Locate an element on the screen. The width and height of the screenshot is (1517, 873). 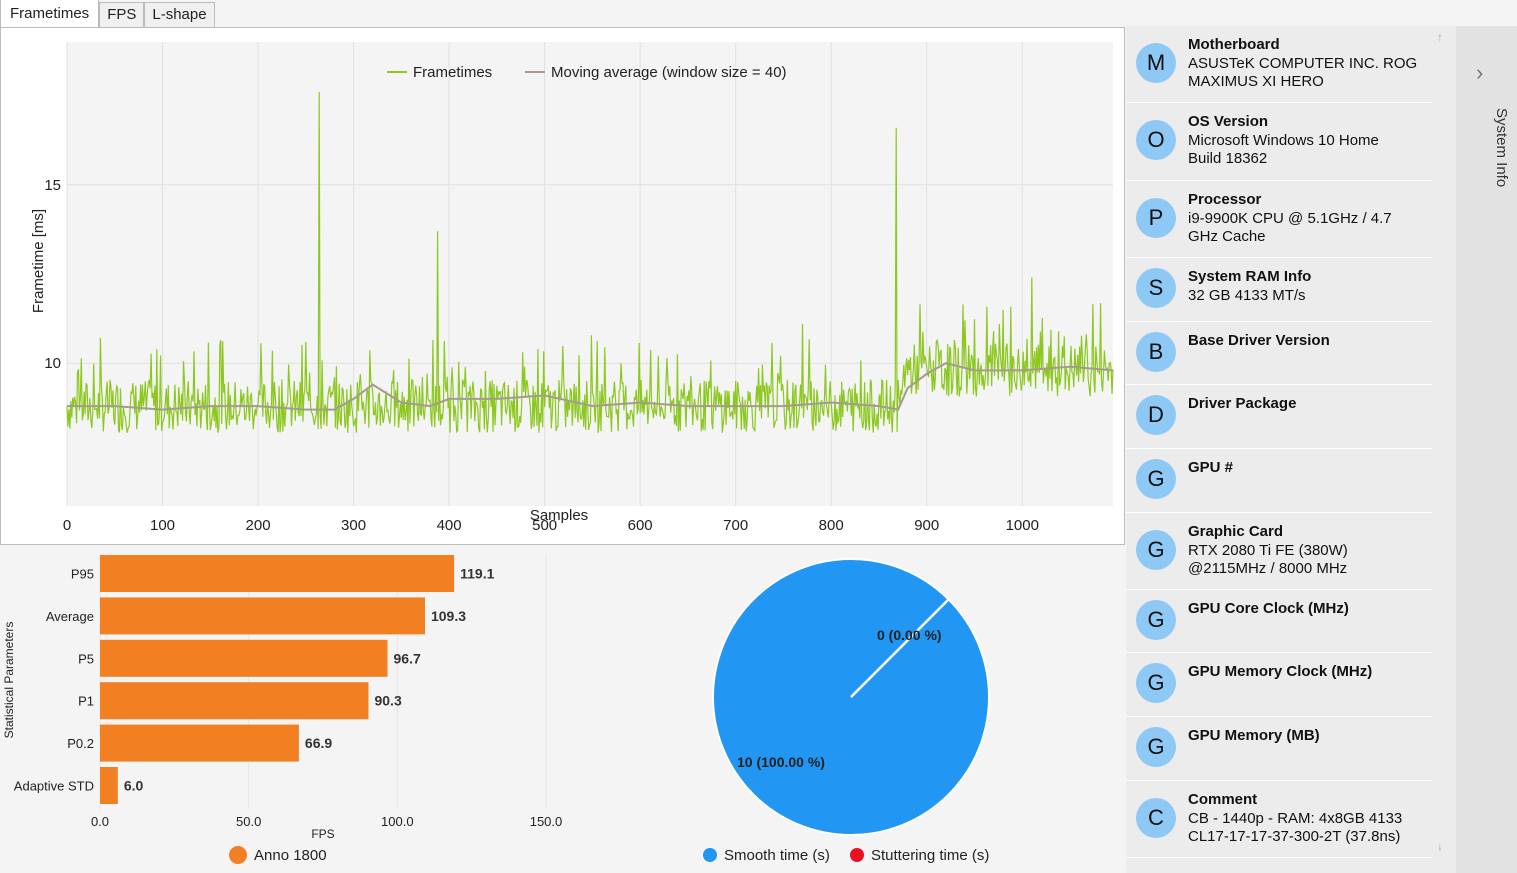
bar-x-tick-label: 100.0 is located at coordinates (397, 821).